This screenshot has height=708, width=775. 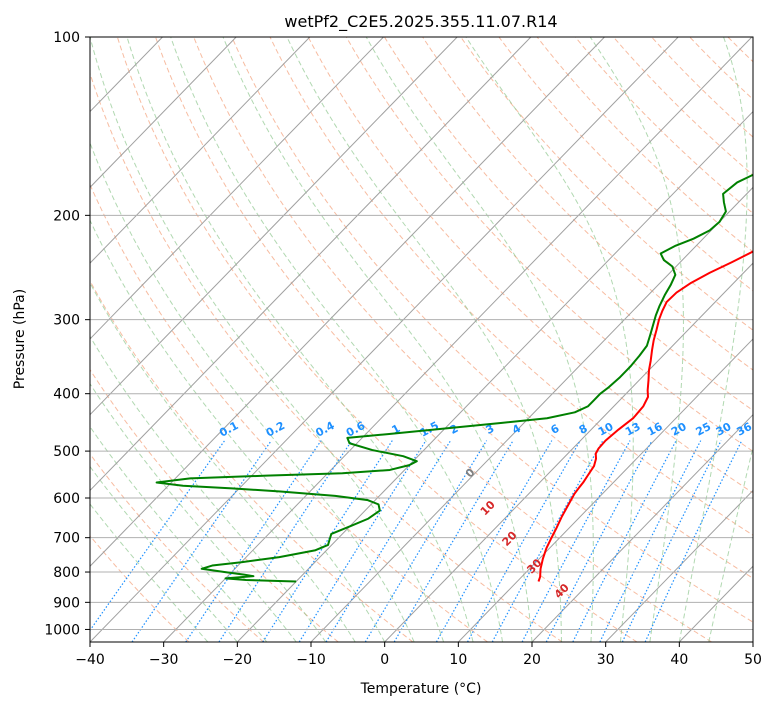 What do you see at coordinates (66, 499) in the screenshot?
I see `y-tick-label: 600` at bounding box center [66, 499].